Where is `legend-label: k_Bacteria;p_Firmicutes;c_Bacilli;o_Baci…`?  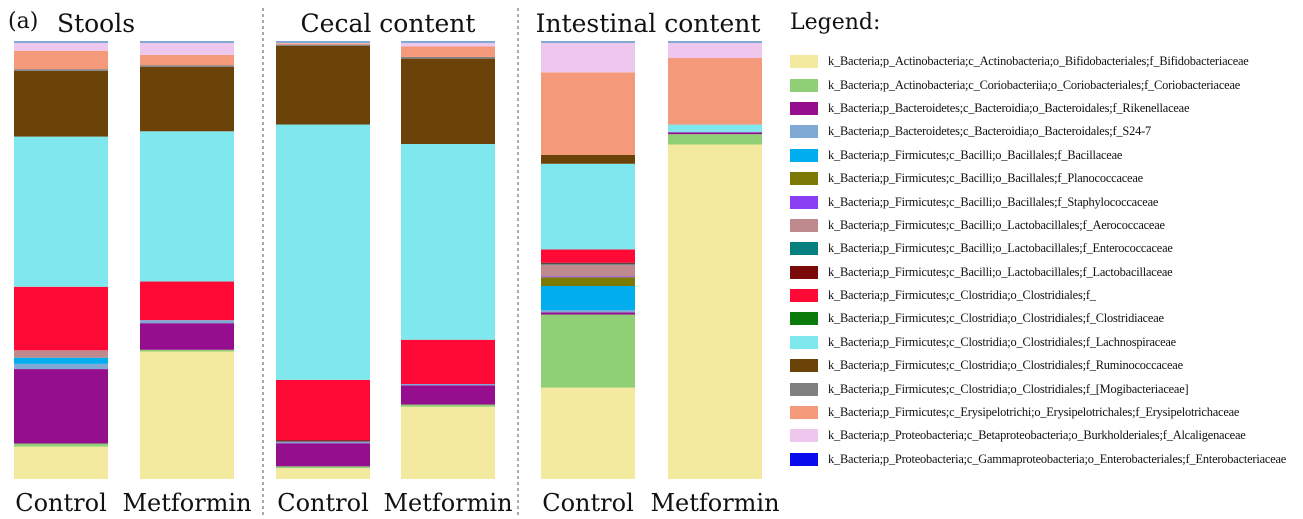
legend-label: k_Bacteria;p_Firmicutes;c_Bacilli;o_Baci… is located at coordinates (975, 154).